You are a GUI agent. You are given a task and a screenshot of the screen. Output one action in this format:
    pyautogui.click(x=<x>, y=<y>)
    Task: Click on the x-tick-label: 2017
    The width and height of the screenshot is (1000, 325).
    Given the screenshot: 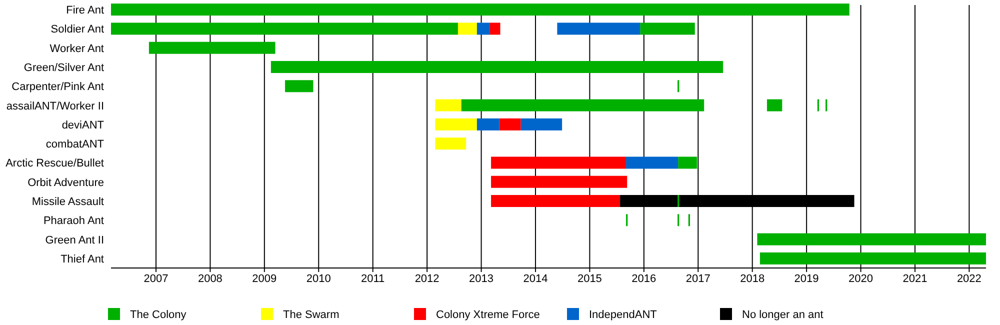 What is the action you would take?
    pyautogui.click(x=698, y=279)
    